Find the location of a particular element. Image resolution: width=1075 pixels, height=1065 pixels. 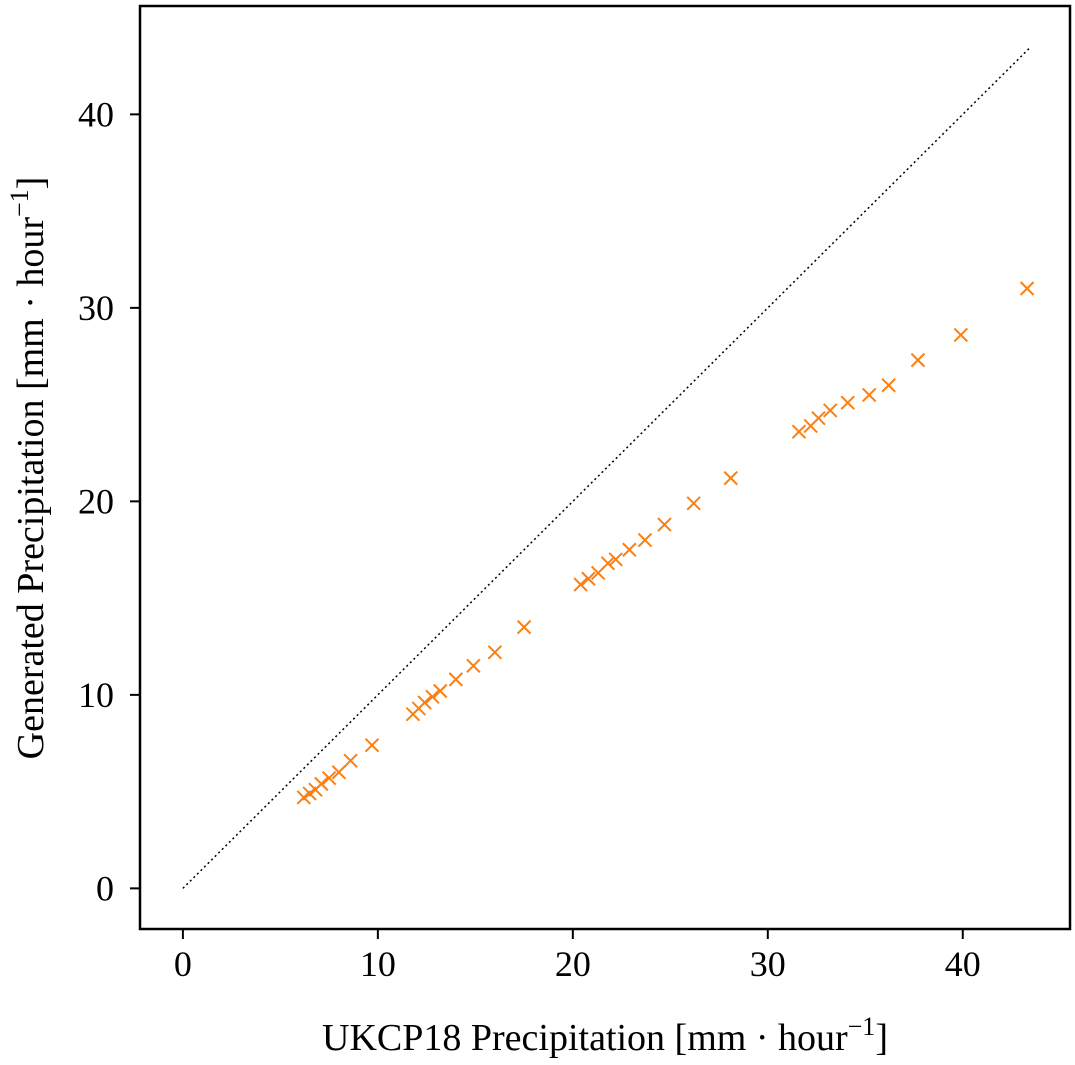

y-axis-label-exponent: −1 is located at coordinates (19, 203).